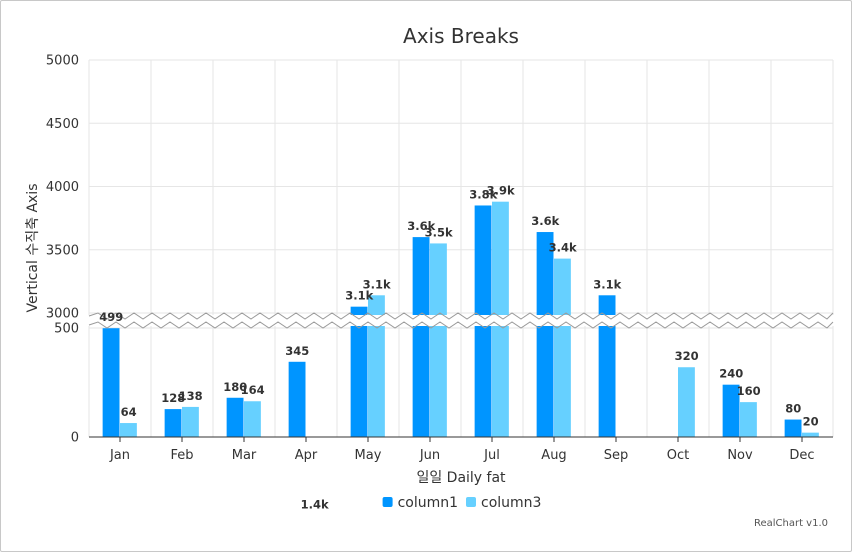 This screenshot has width=852, height=552. I want to click on x-tick-label: Jan, so click(119, 455).